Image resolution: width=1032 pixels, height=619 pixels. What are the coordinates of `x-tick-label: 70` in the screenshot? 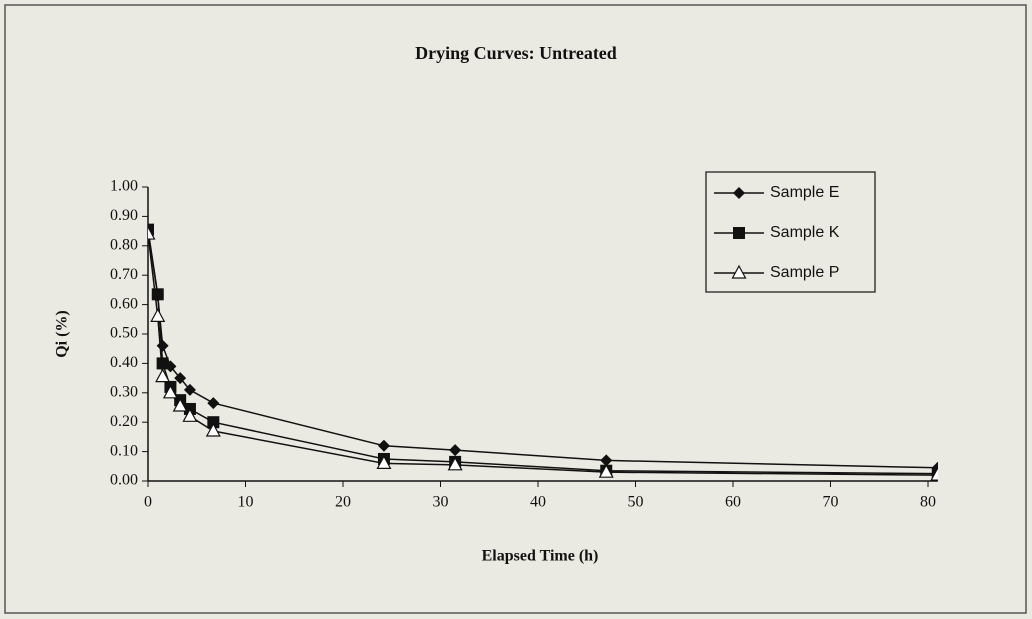 It's located at (831, 502).